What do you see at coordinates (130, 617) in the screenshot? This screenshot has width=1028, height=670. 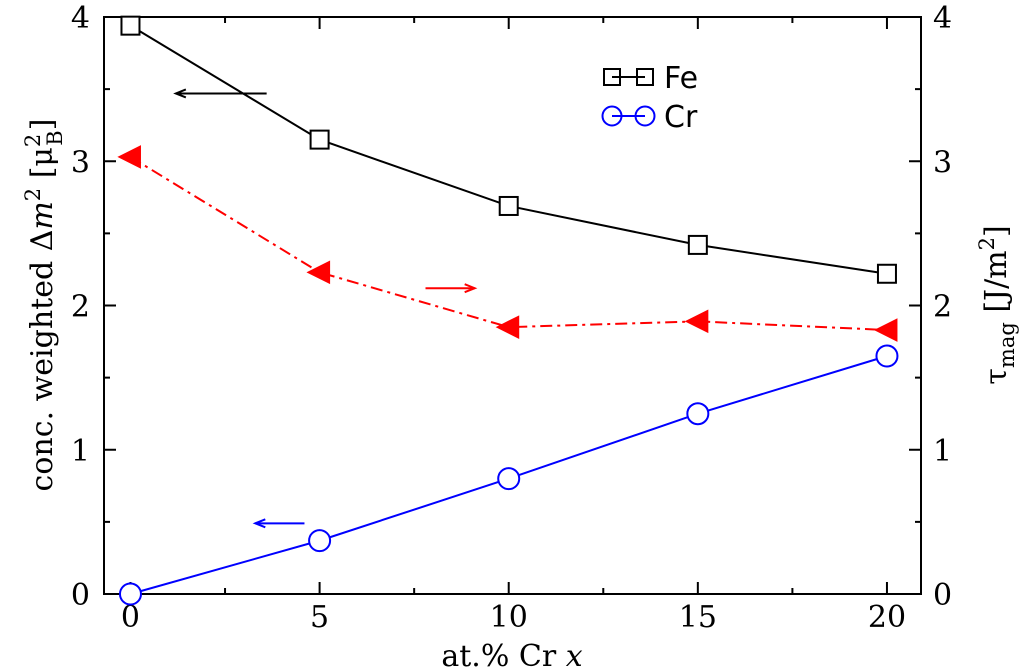 I see `x-tick-label: 0` at bounding box center [130, 617].